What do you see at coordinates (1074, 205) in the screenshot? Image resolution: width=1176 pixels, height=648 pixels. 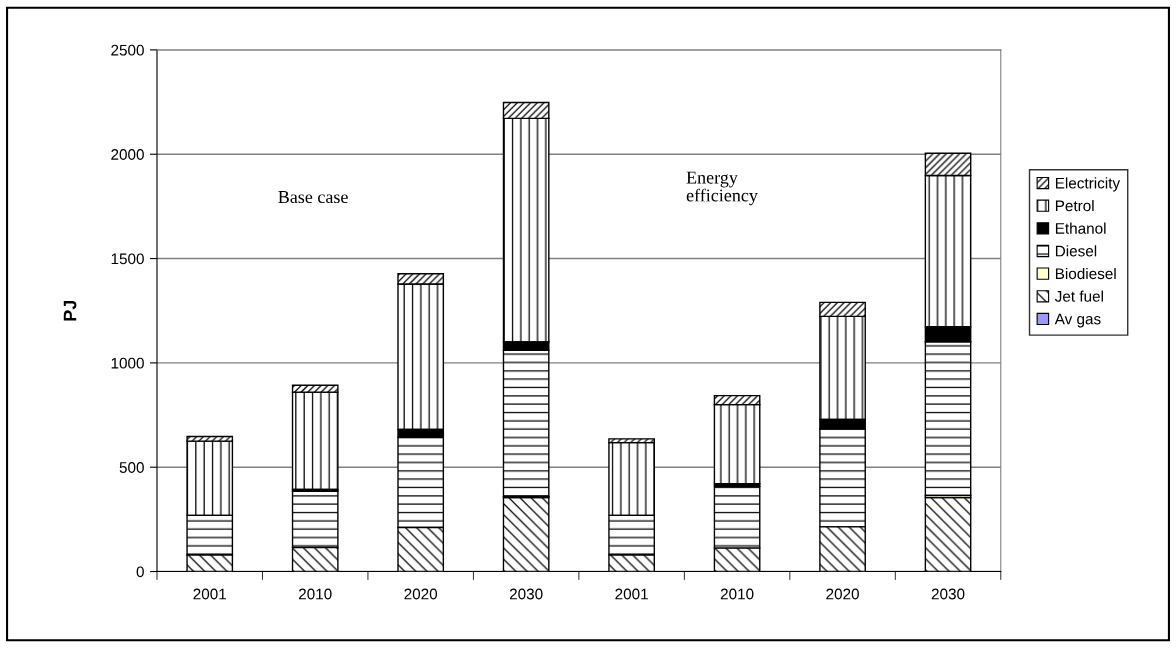 I see `legend-label: Petrol` at bounding box center [1074, 205].